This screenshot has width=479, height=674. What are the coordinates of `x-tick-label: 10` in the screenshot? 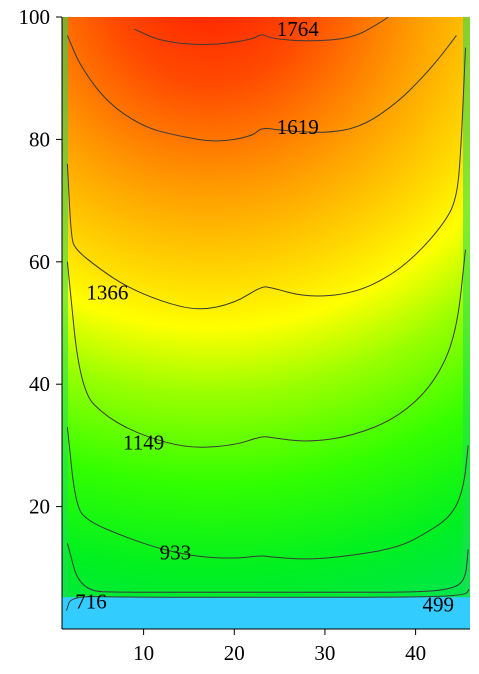 It's located at (143, 653).